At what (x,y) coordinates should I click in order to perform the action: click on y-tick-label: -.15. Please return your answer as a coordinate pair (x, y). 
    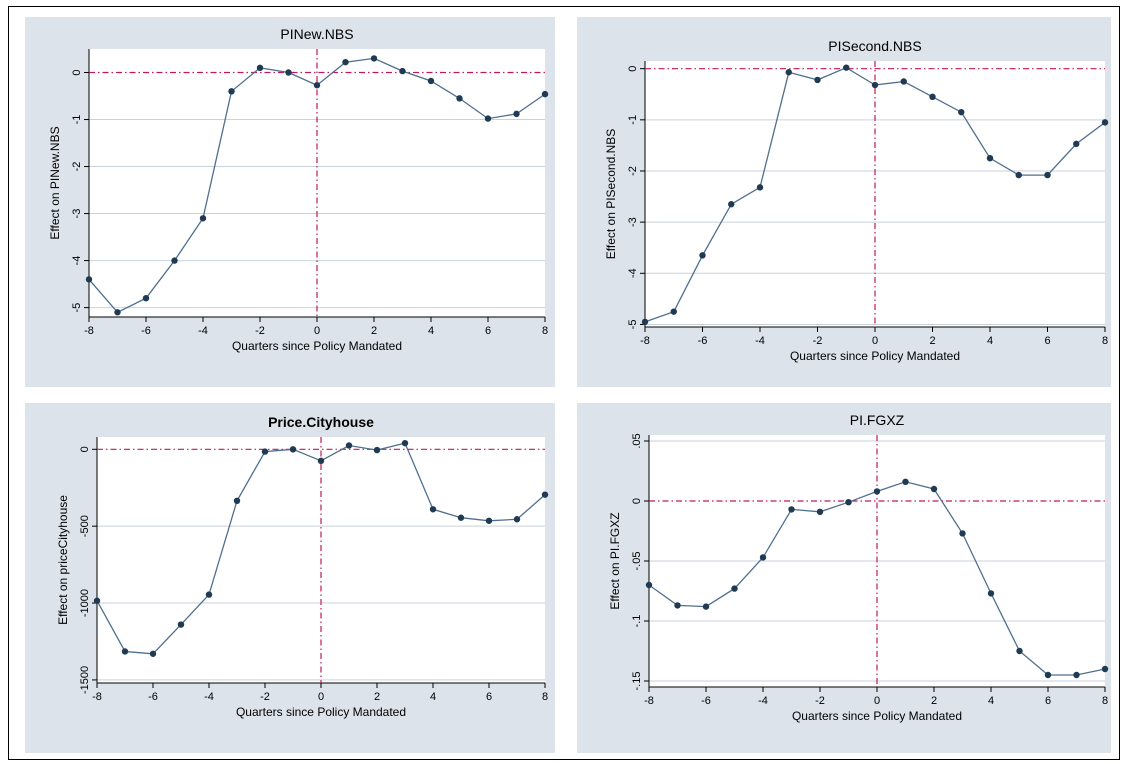
    Looking at the image, I should click on (637, 681).